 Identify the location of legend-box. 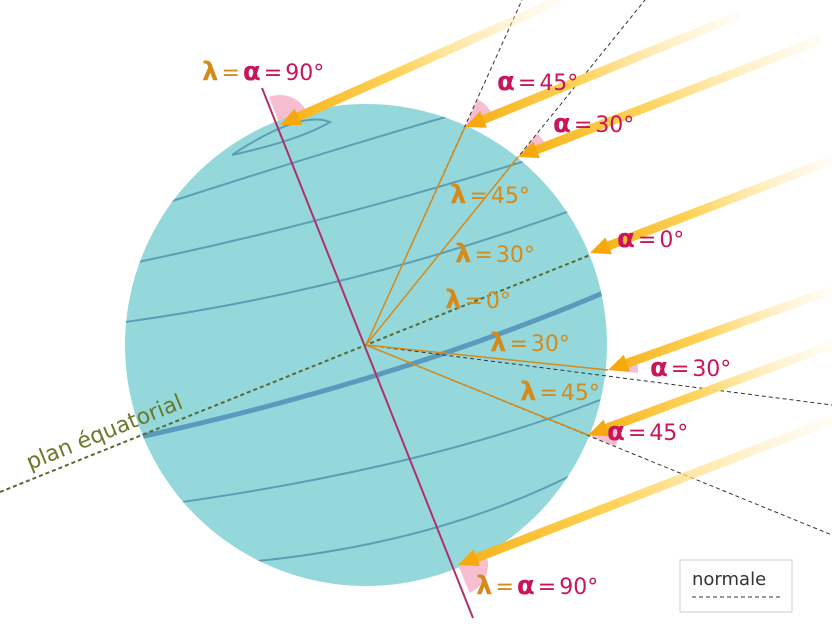
(736, 586).